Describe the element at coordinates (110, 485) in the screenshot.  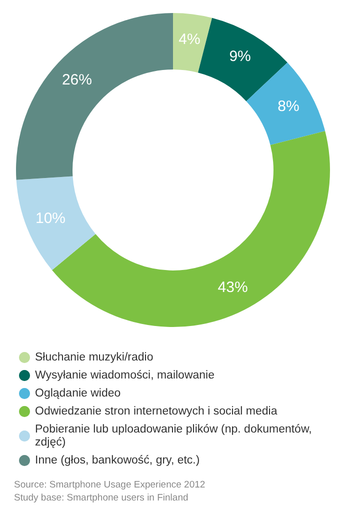
I see `source-note: Source: Smartphone Usage Experience 2012` at that location.